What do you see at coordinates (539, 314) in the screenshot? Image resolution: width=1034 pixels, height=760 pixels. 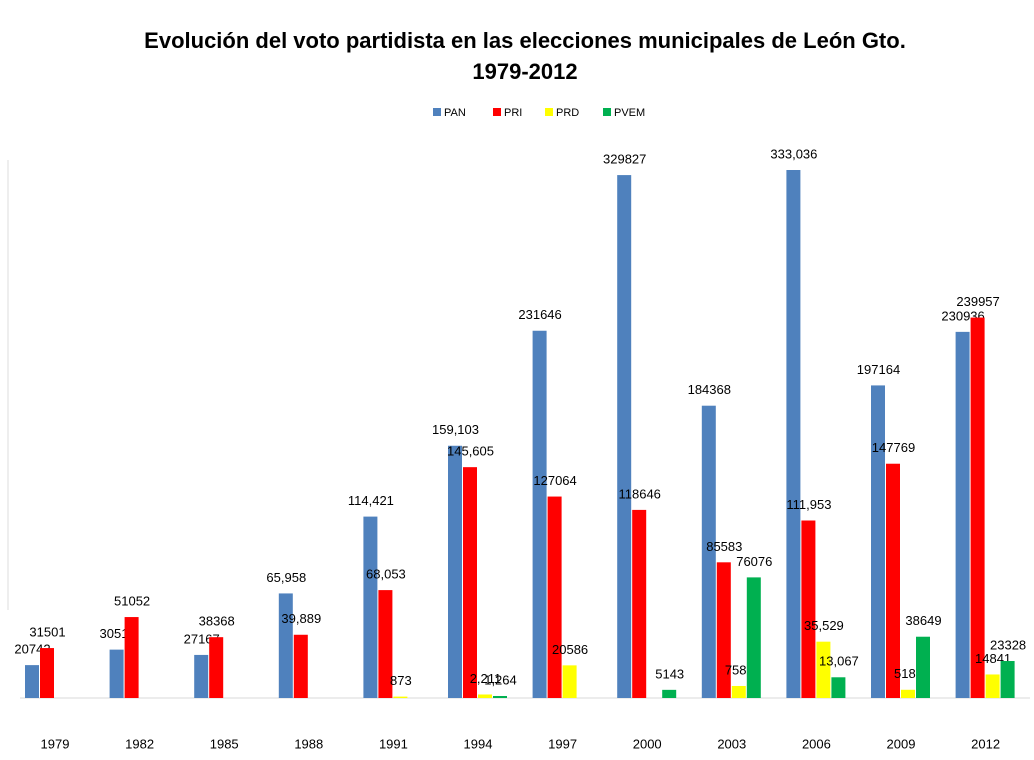 I see `value-label: 231646` at bounding box center [539, 314].